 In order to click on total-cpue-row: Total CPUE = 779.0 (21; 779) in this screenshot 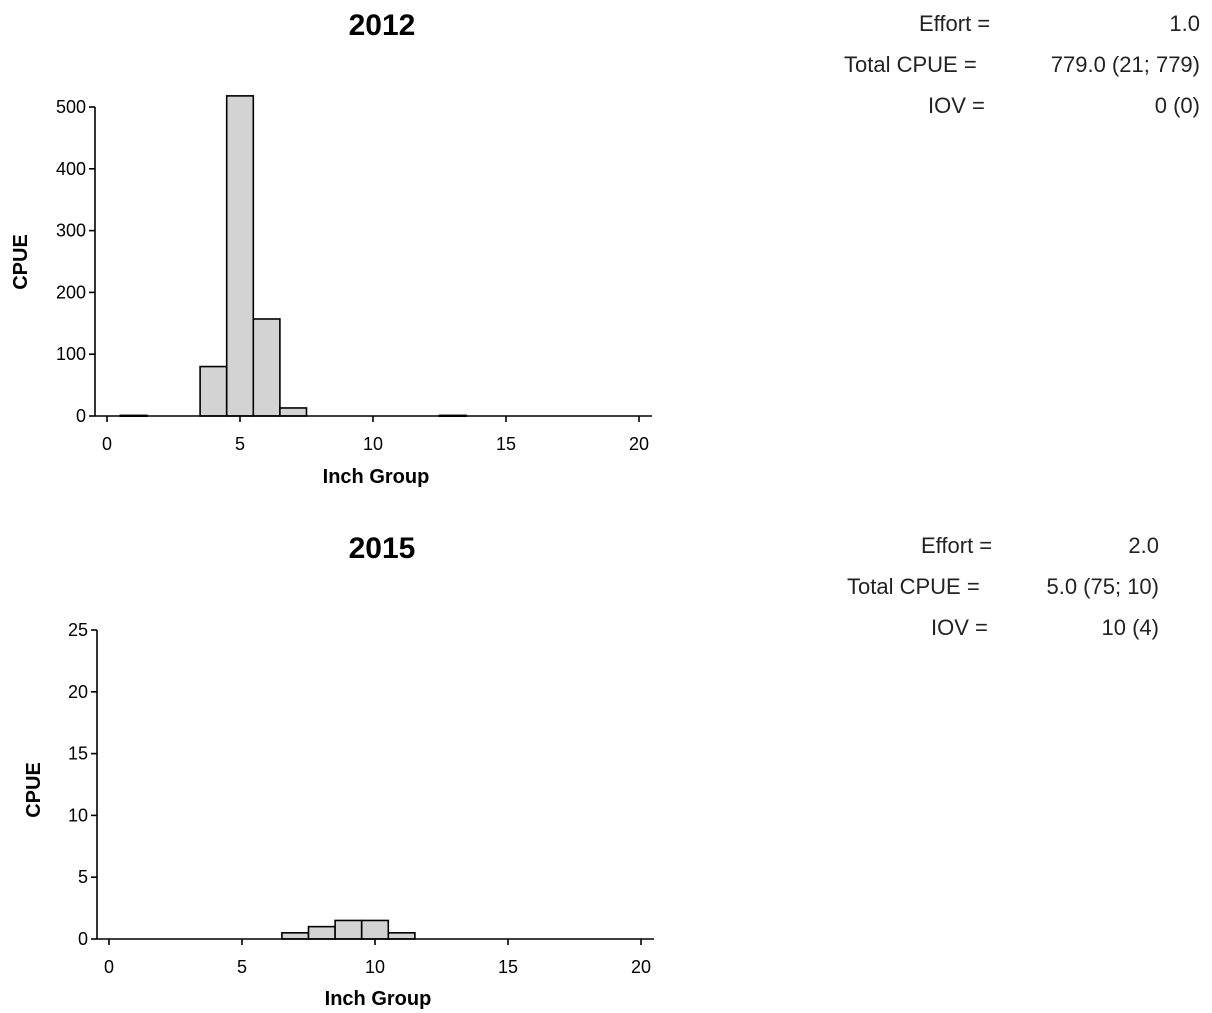, I will do `click(995, 64)`.